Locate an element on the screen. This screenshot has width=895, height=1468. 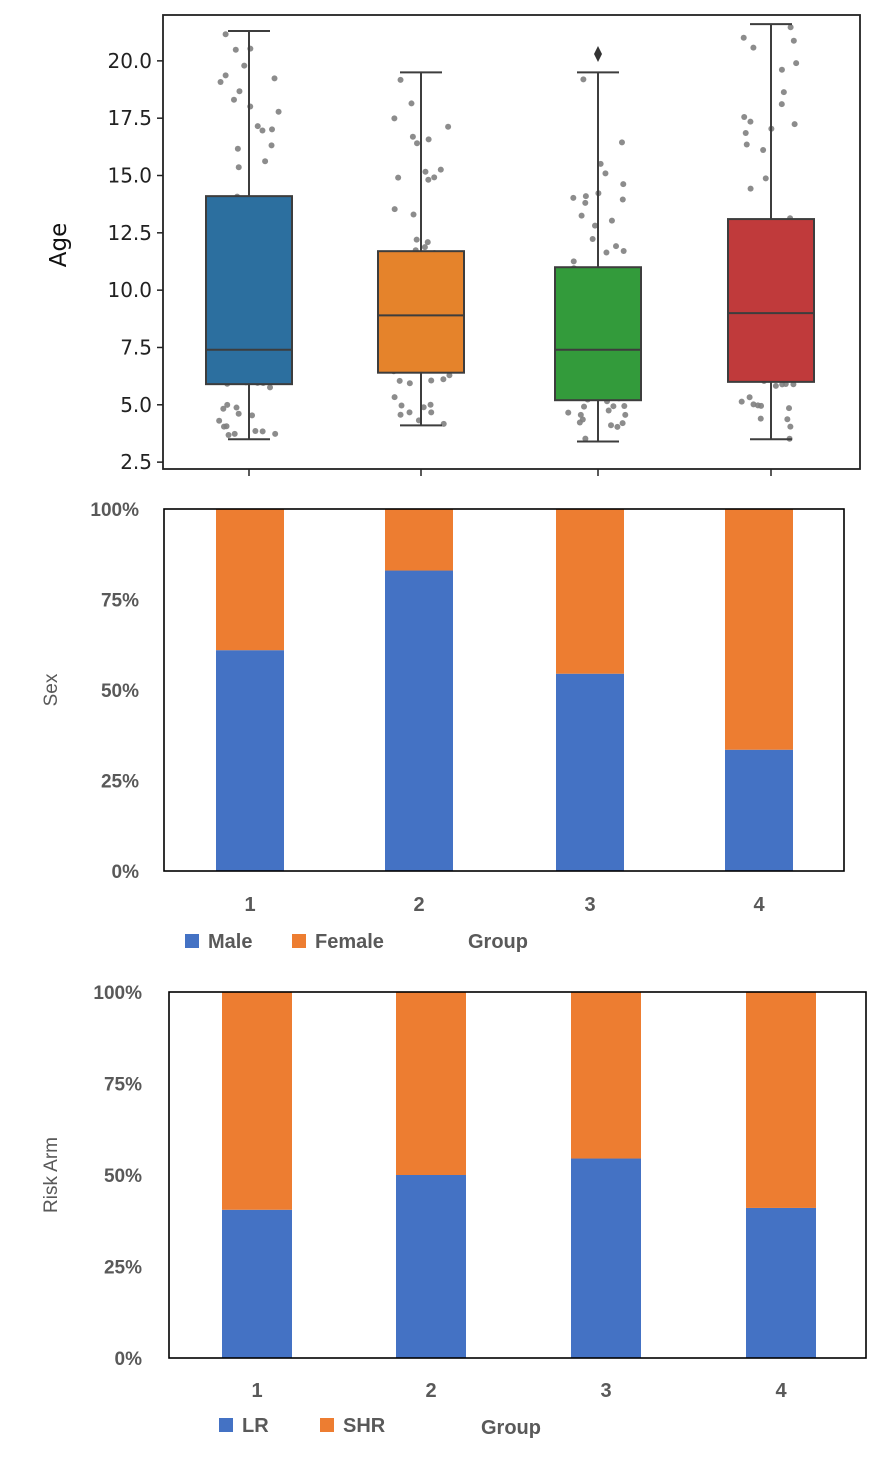
sex-x-tick-label: 4 is located at coordinates (759, 905).